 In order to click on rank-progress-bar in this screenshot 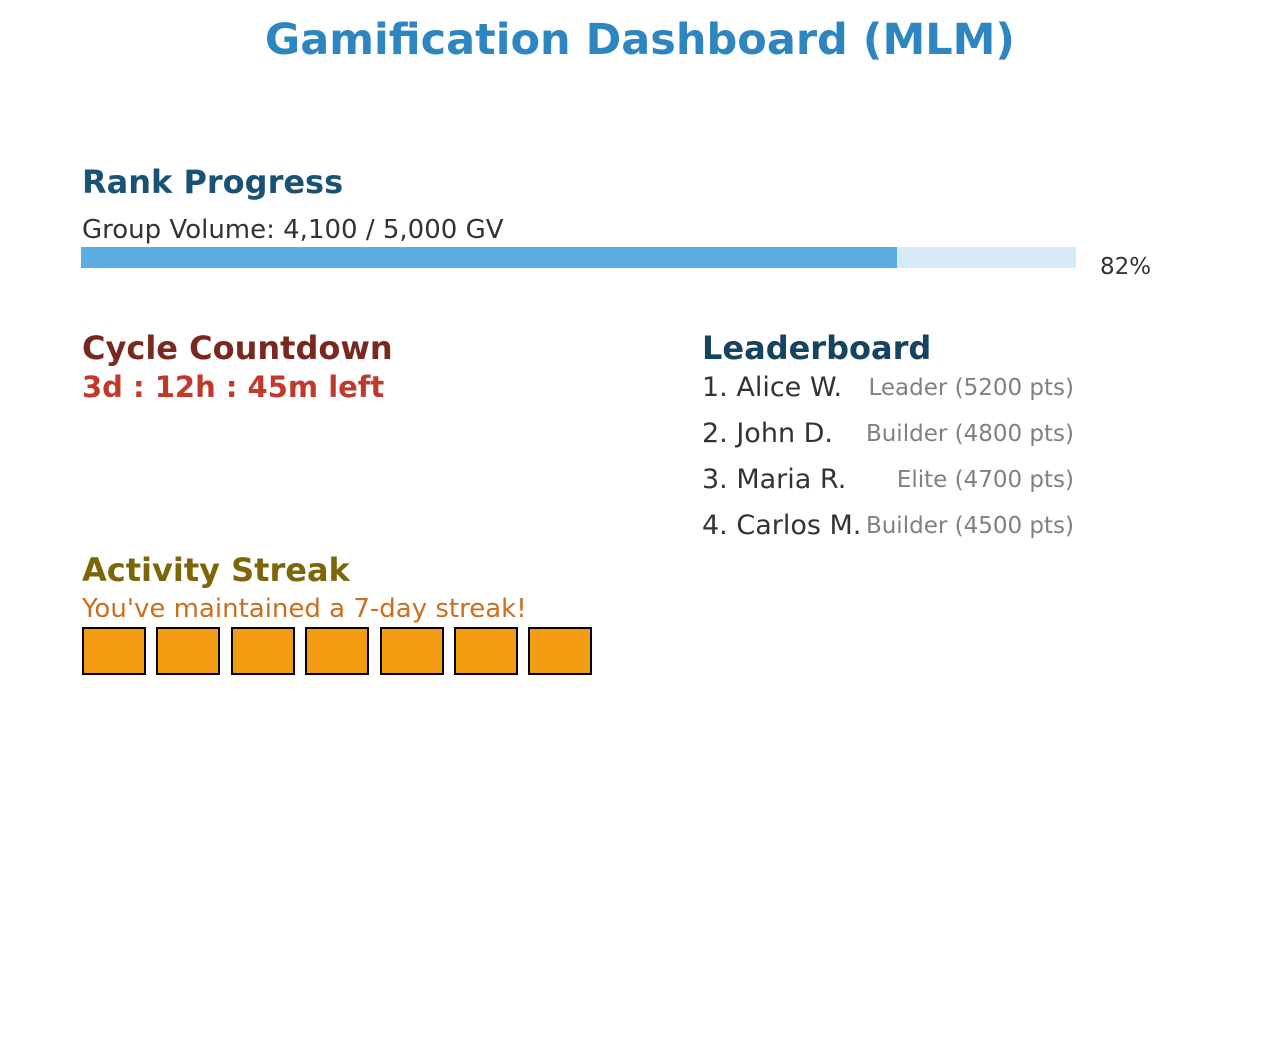, I will do `click(578, 257)`.